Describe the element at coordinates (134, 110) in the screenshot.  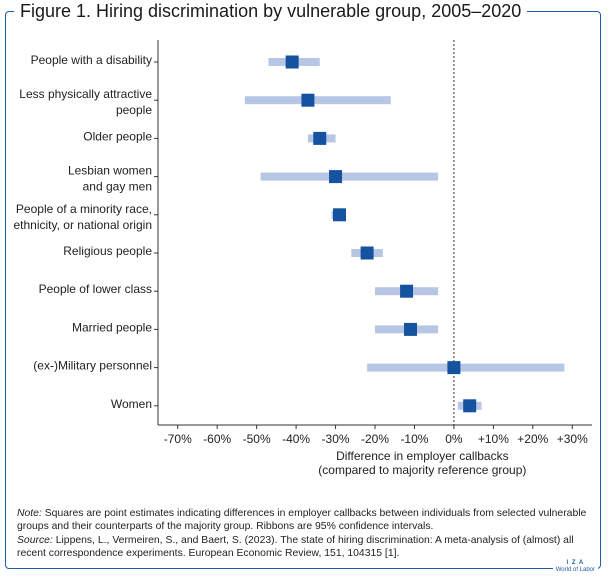
I see `group-label: people` at that location.